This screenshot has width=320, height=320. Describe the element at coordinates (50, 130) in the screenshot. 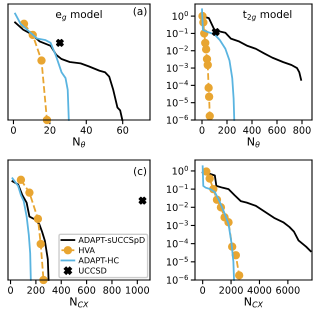

I see `x-tick-label: 20` at that location.